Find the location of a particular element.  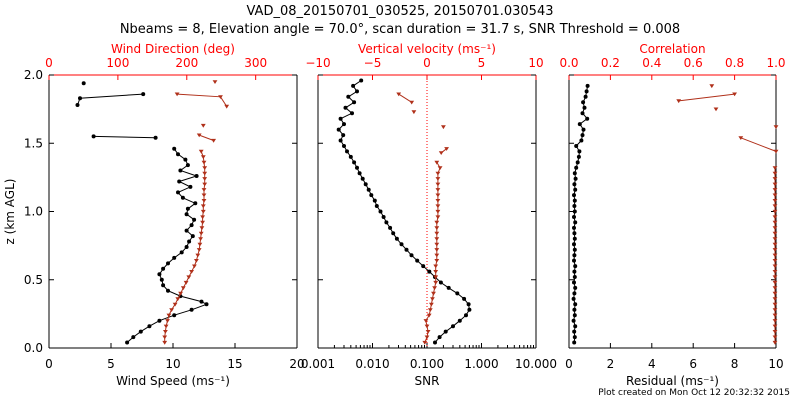

top-tick-label: 5 is located at coordinates (482, 63).